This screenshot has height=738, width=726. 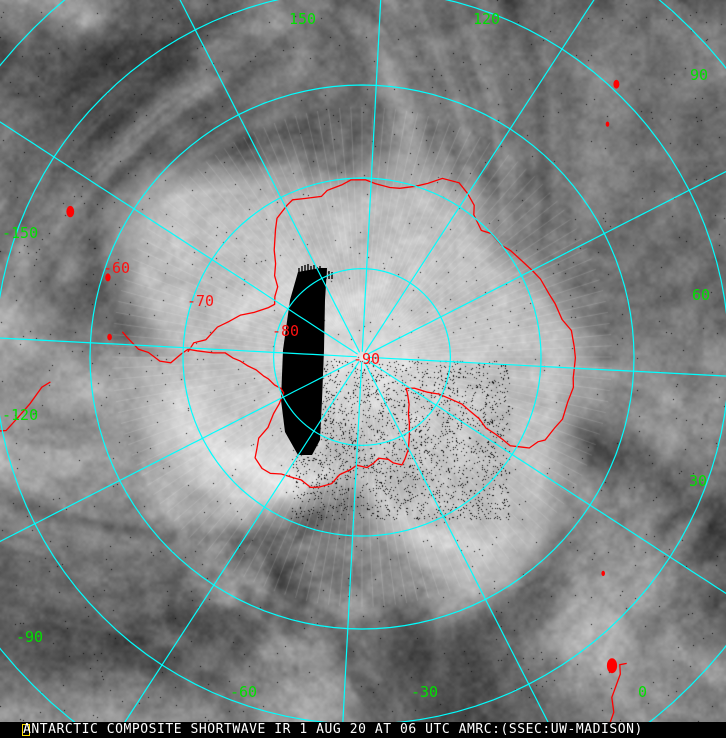 What do you see at coordinates (20, 233) in the screenshot?
I see `longitude-label-neg150: -150` at bounding box center [20, 233].